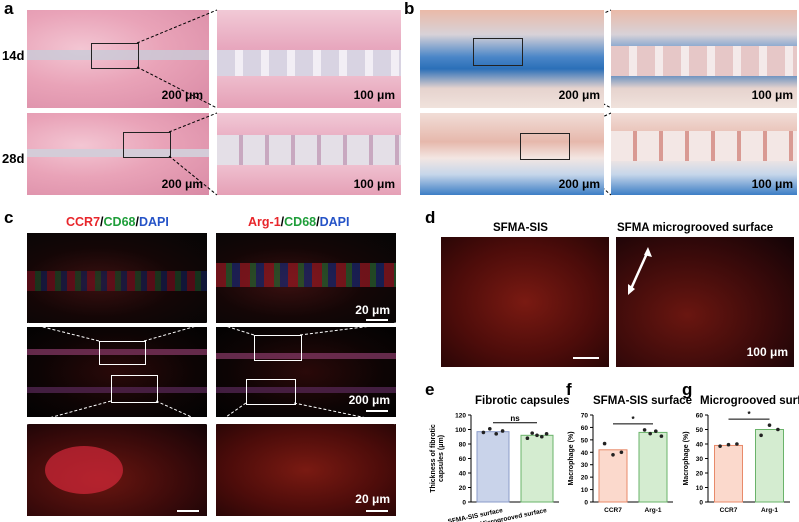  I want to click on masson-14d-overview: 200 μm, so click(512, 59).